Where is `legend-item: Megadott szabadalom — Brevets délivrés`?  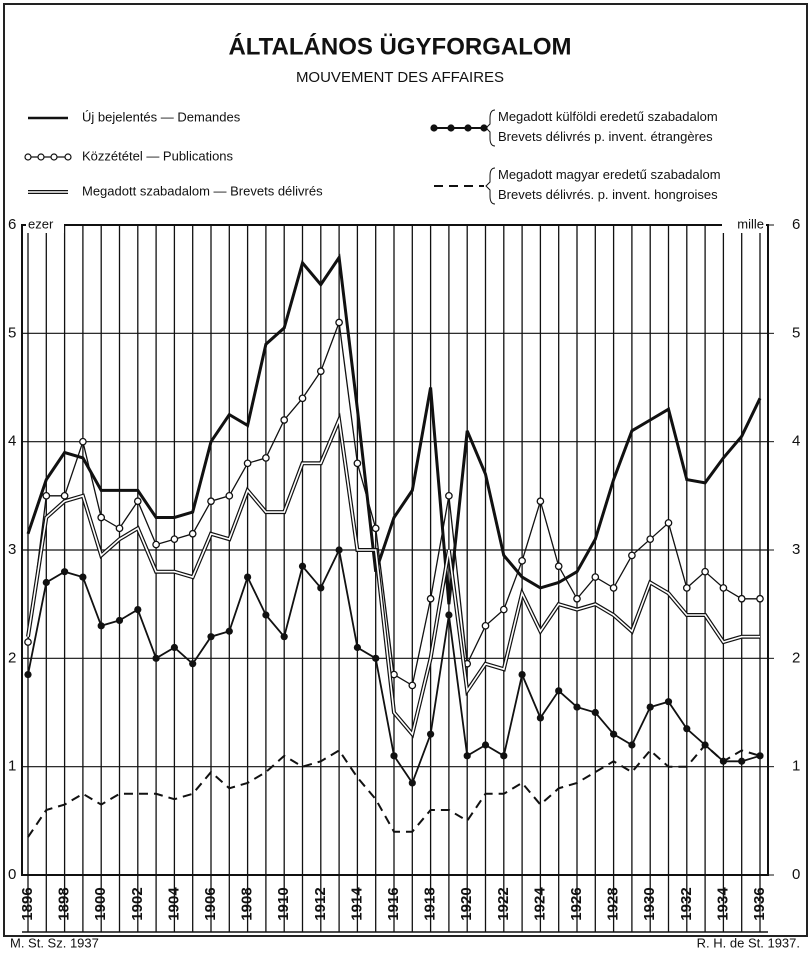 legend-item: Megadott szabadalom — Brevets délivrés is located at coordinates (175, 190).